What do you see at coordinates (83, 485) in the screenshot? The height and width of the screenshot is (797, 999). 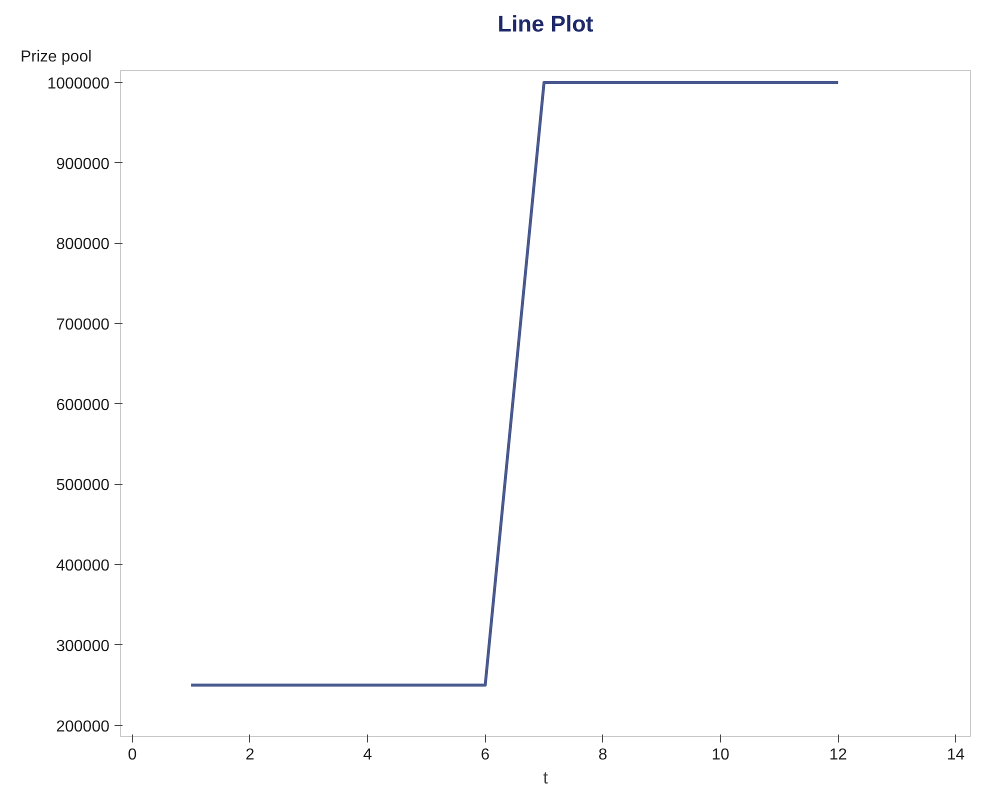 I see `y-tick-label: 500000` at bounding box center [83, 485].